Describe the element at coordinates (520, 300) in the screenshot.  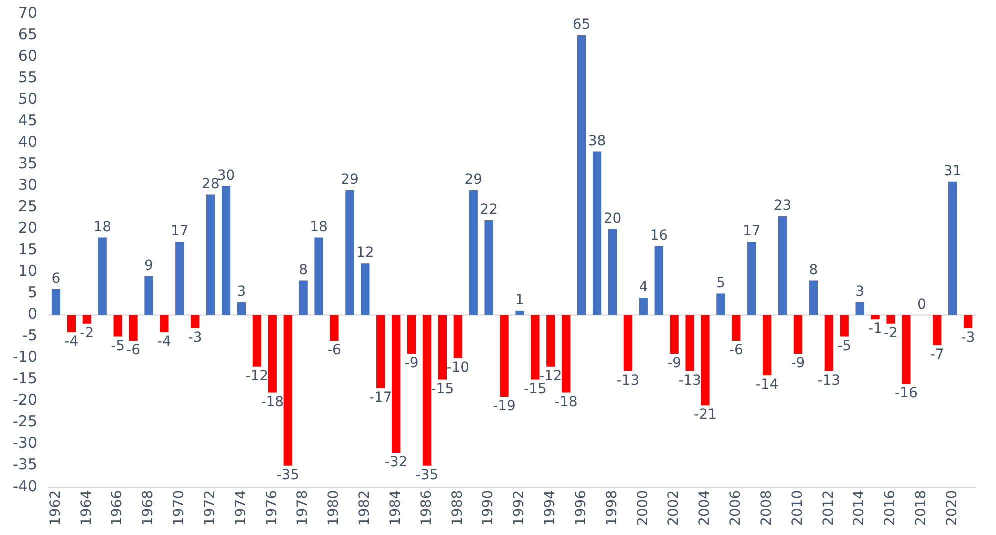
I see `data-label: 1` at that location.